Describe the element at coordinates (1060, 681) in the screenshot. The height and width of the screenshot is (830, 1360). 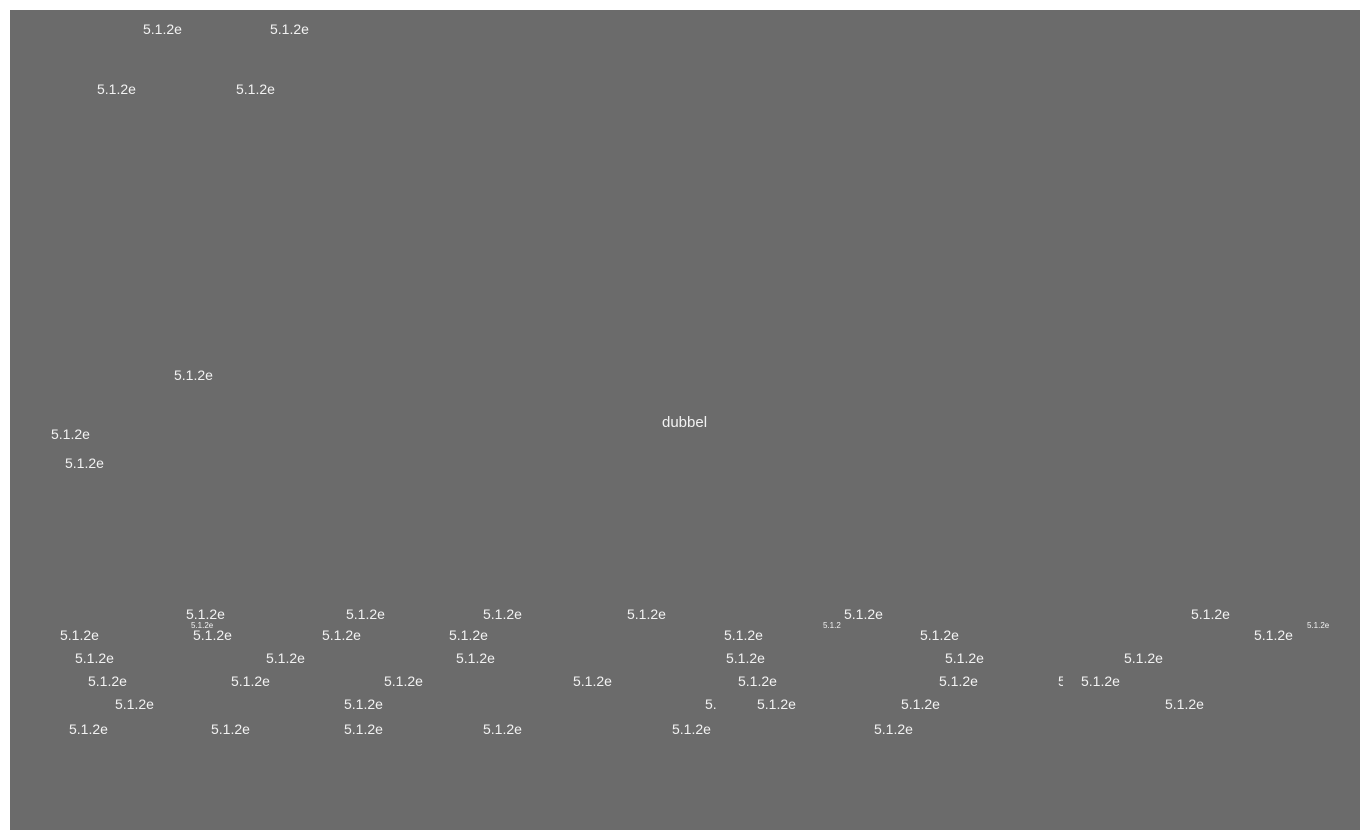
I see `version-label-partial: 5` at that location.